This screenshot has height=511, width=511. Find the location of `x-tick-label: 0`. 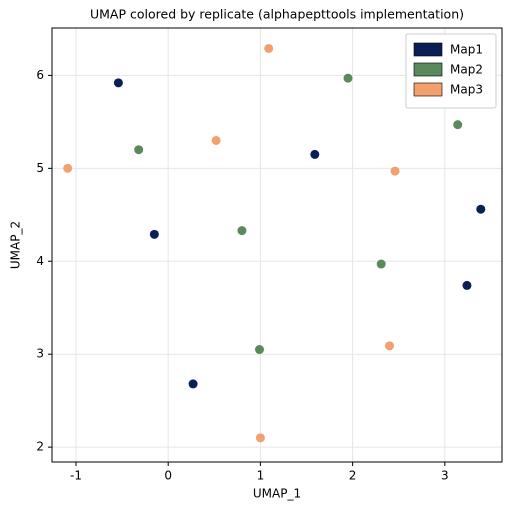

x-tick-label: 0 is located at coordinates (168, 476).